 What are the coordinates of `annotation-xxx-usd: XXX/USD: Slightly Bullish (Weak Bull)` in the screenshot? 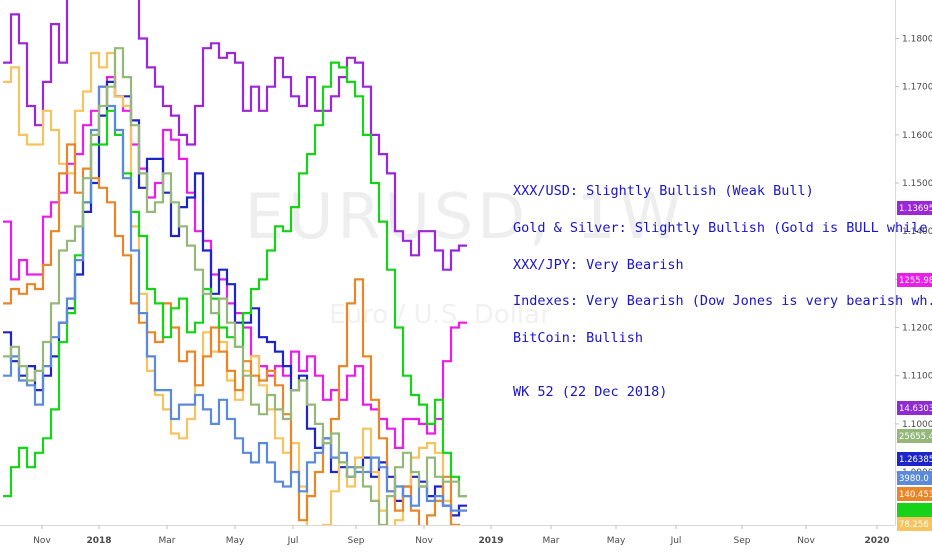 It's located at (663, 191).